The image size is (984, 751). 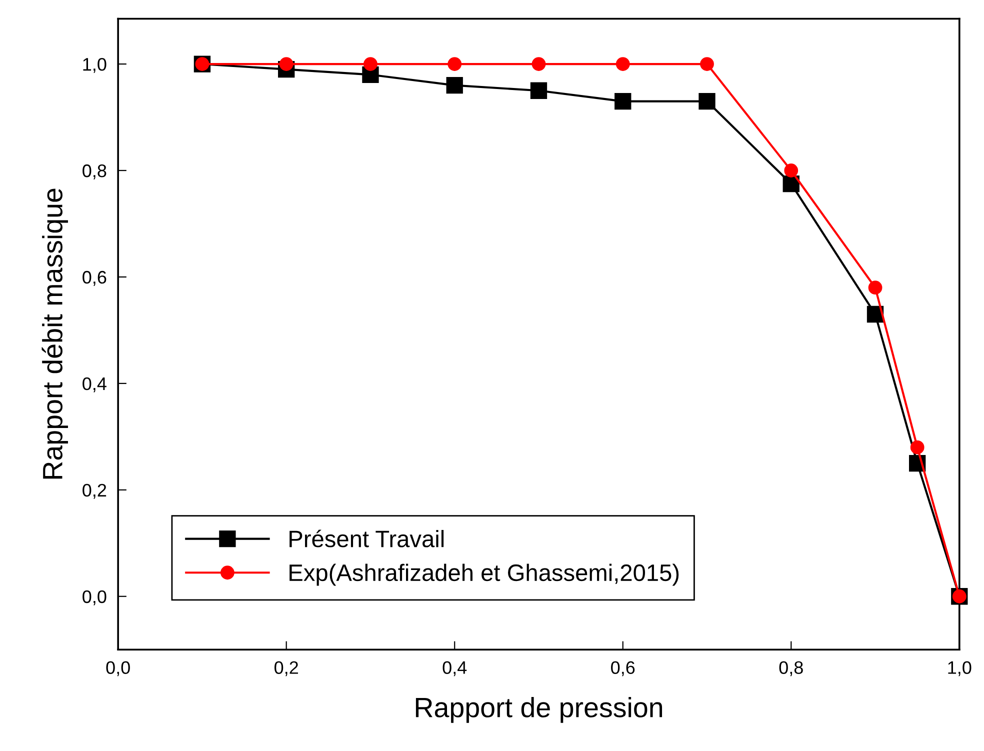 What do you see at coordinates (94, 278) in the screenshot?
I see `y-tick-label: 0,6` at bounding box center [94, 278].